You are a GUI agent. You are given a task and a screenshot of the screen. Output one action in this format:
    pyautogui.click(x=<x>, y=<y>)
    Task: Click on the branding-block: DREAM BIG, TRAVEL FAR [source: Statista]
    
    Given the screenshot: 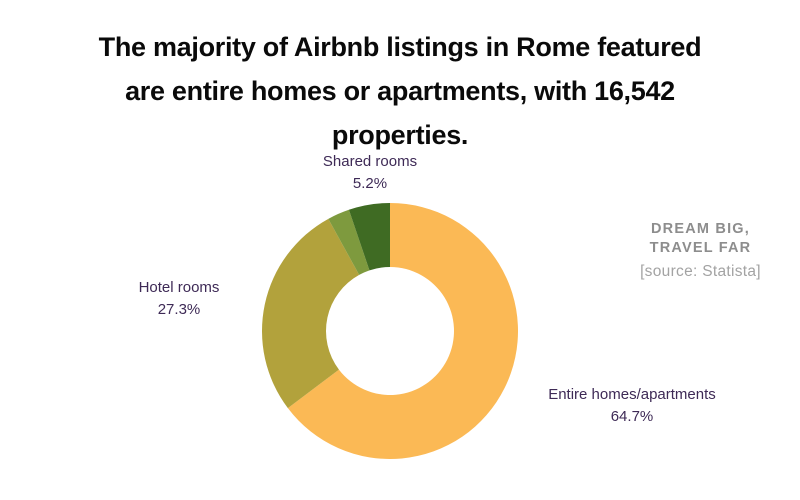 What is the action you would take?
    pyautogui.click(x=700, y=250)
    